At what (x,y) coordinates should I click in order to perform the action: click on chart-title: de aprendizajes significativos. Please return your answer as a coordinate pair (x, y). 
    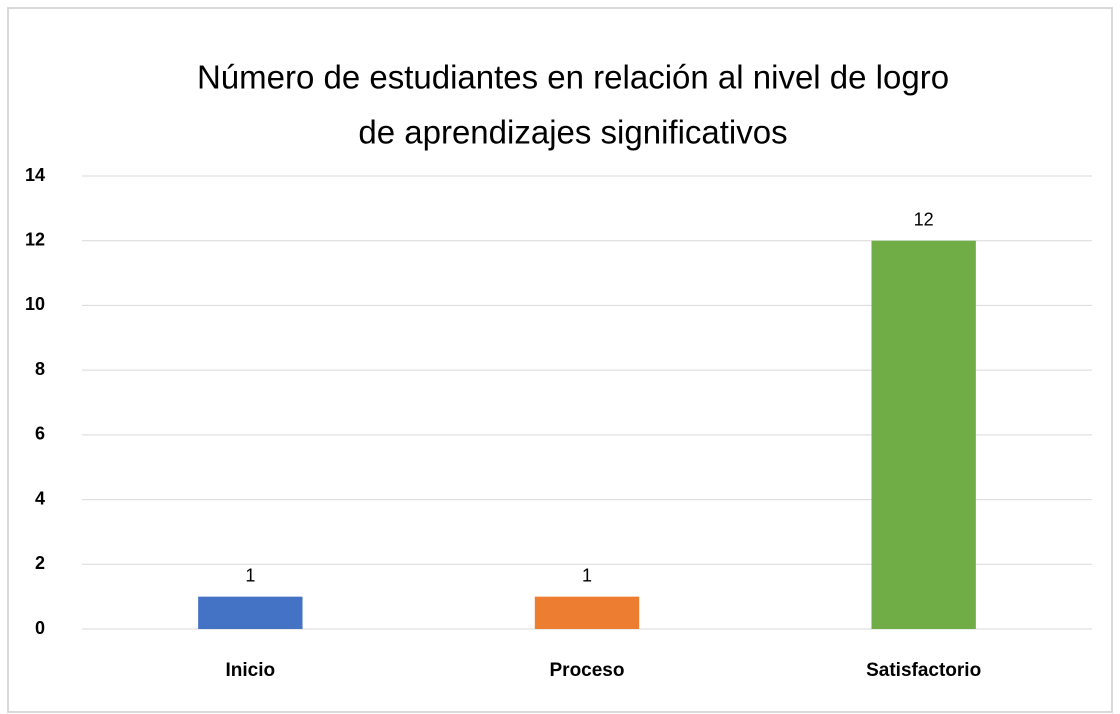
    Looking at the image, I should click on (572, 132).